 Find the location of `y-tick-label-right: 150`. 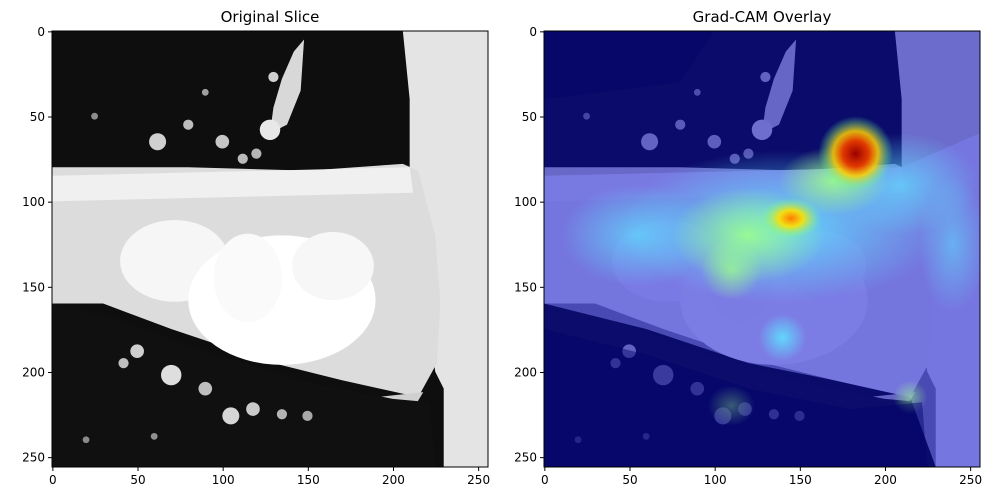

y-tick-label-right: 150 is located at coordinates (525, 287).